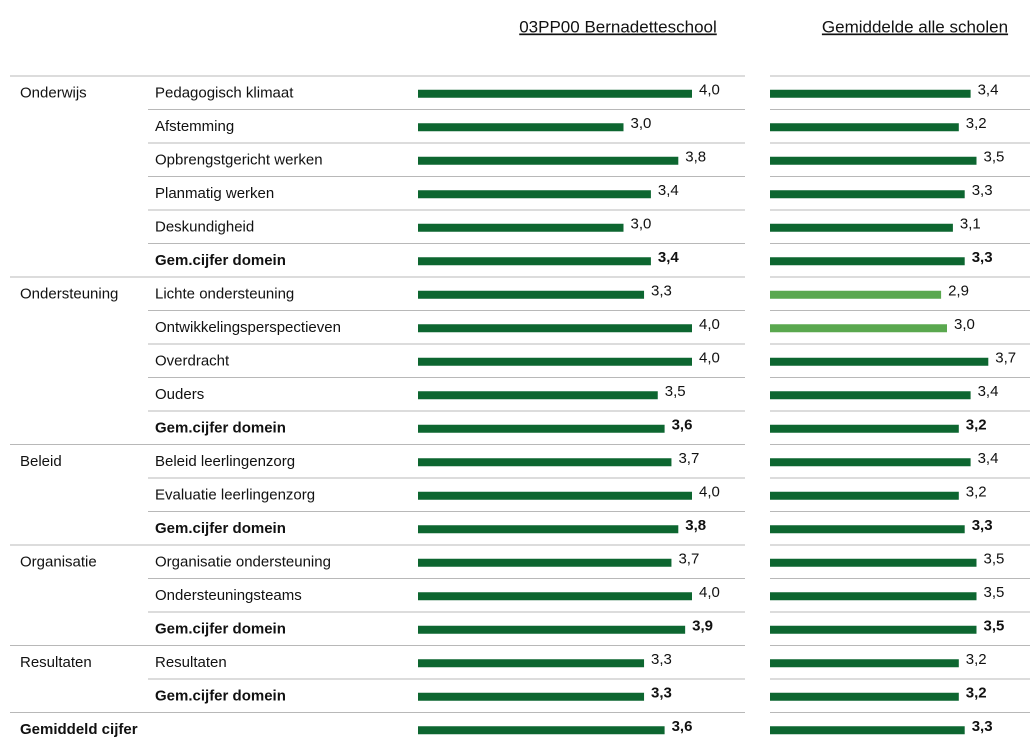  Describe the element at coordinates (56, 662) in the screenshot. I see `domain-label: Resultaten` at that location.